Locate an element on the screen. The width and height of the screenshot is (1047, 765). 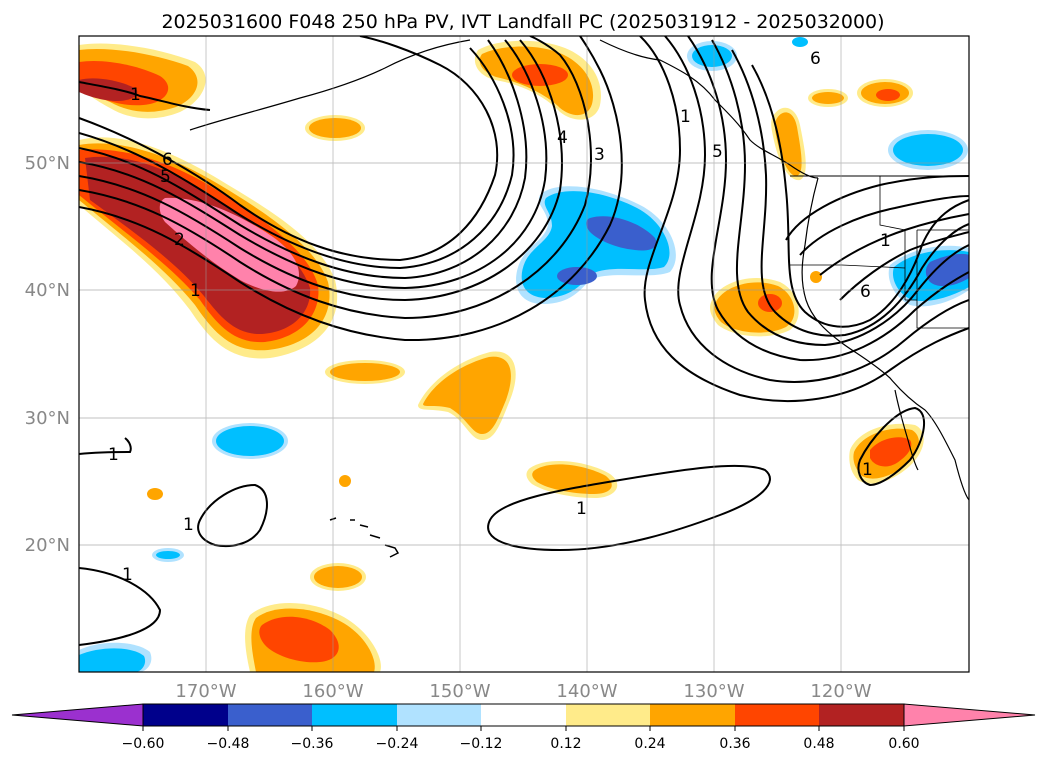
contour-inner-c is located at coordinates (894, 244).